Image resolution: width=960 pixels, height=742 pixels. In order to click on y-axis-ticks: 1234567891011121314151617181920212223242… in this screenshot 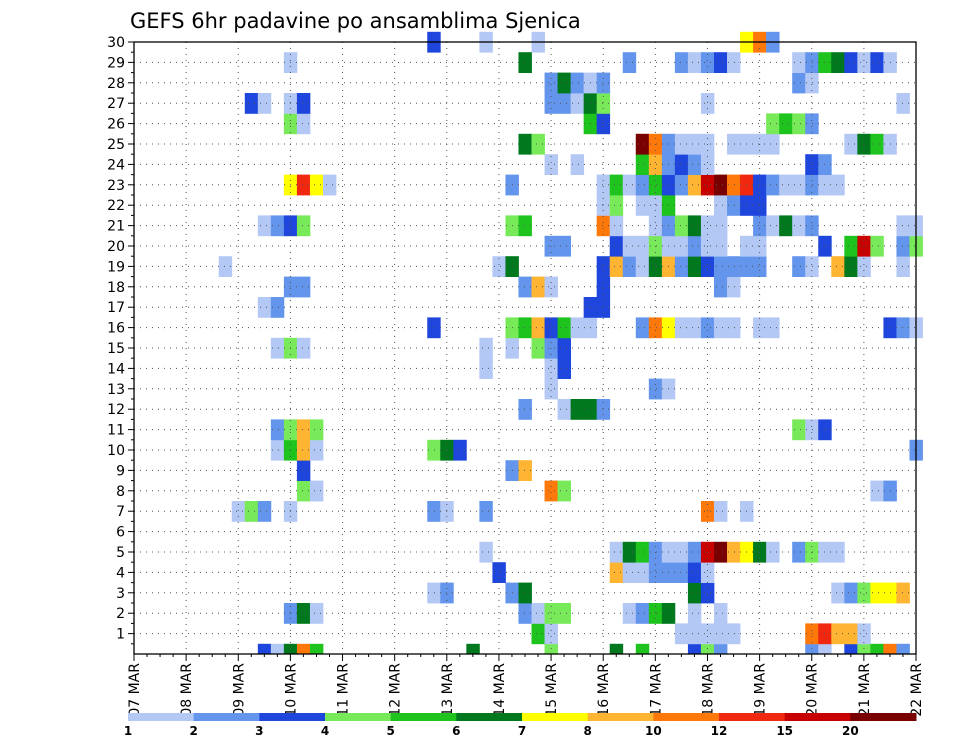, I will do `click(120, 340)`.